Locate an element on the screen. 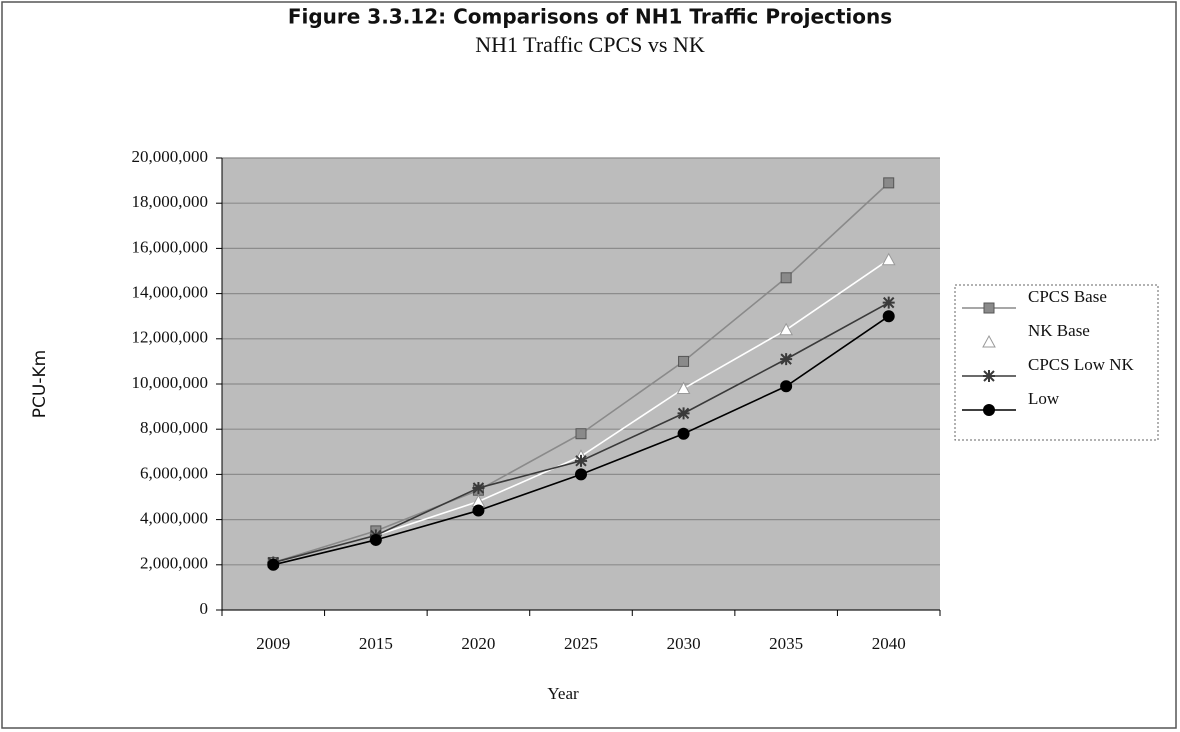 The image size is (1180, 732). y-tick-label: 4,000,000 is located at coordinates (174, 518).